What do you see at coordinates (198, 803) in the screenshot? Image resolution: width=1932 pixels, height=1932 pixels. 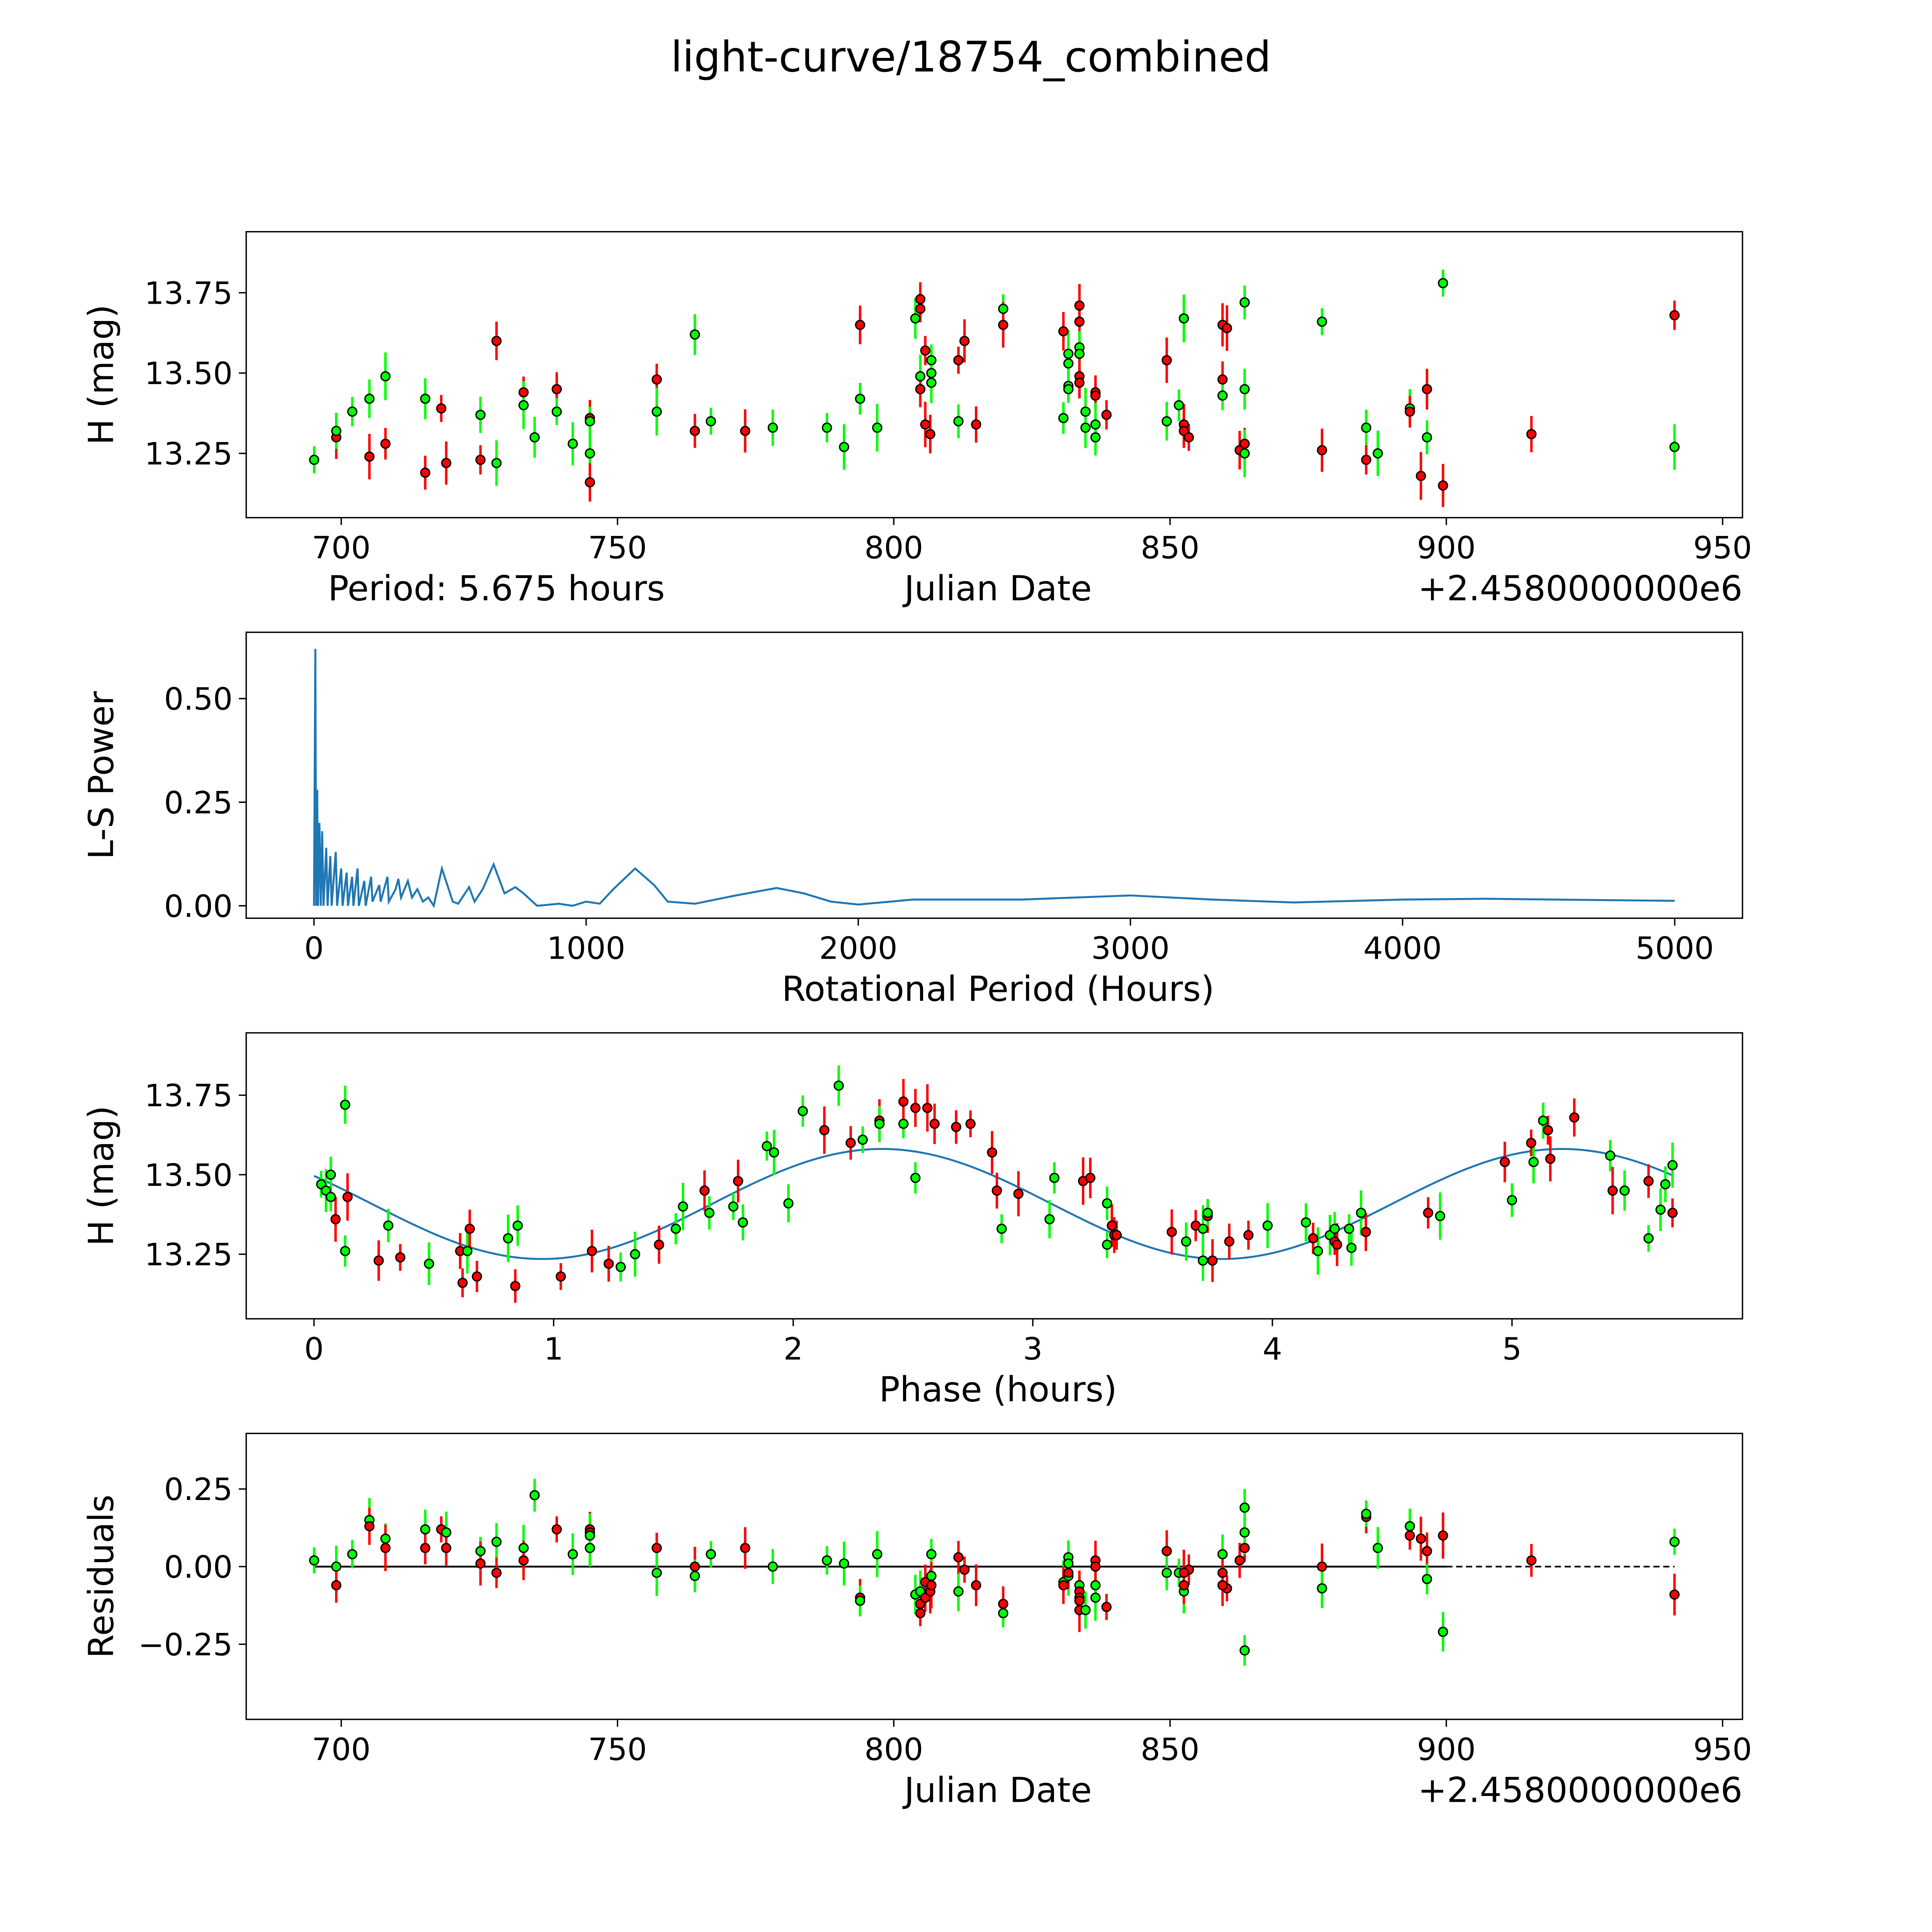 I see `y-tick-label: 0.25` at bounding box center [198, 803].